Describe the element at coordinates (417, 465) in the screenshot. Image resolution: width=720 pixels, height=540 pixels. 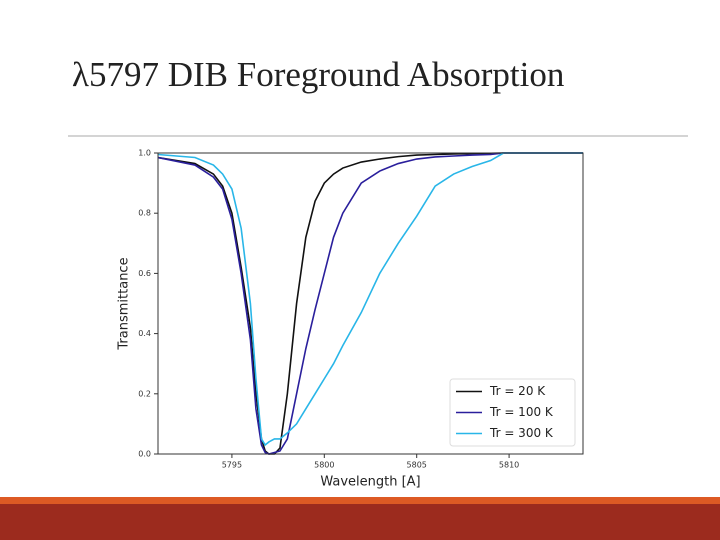
I see `x-tick-label: 5805` at that location.